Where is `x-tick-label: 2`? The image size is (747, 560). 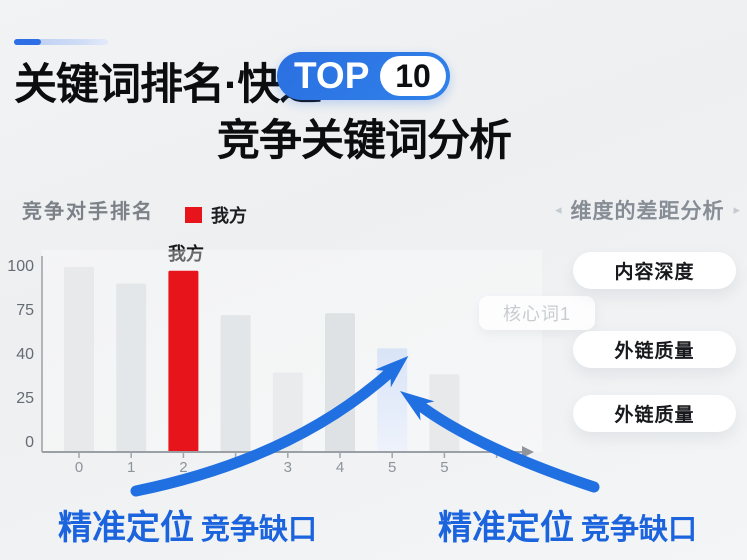
x-tick-label: 2 is located at coordinates (183, 467).